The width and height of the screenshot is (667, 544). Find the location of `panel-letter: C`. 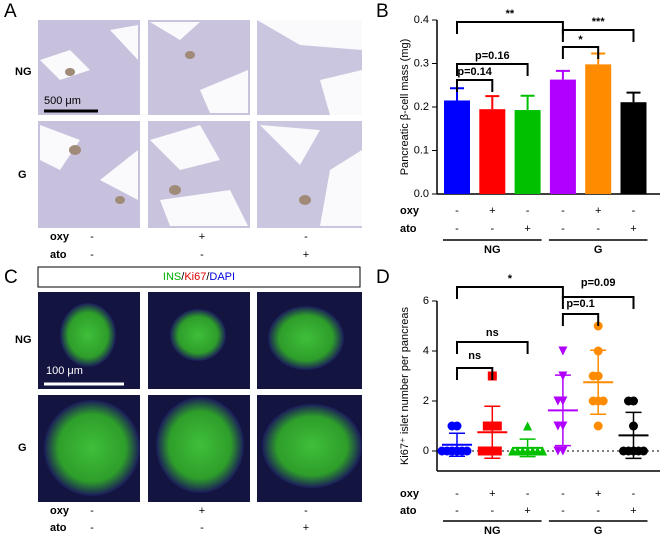

panel-letter: C is located at coordinates (11, 277).